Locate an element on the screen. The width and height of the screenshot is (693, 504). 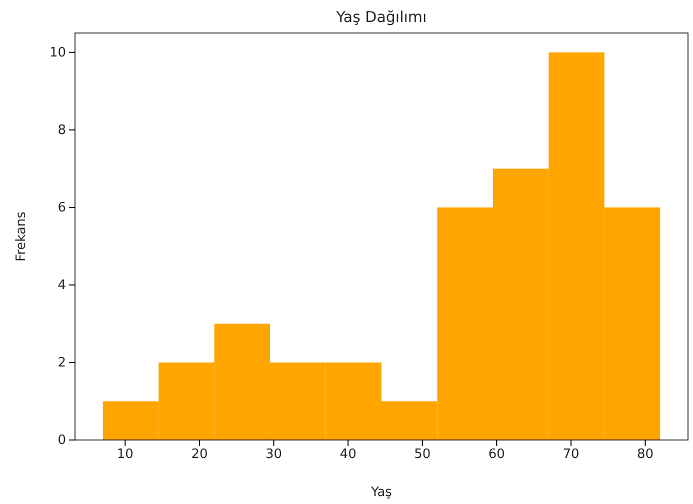
x-tick-label: 20 is located at coordinates (199, 454).